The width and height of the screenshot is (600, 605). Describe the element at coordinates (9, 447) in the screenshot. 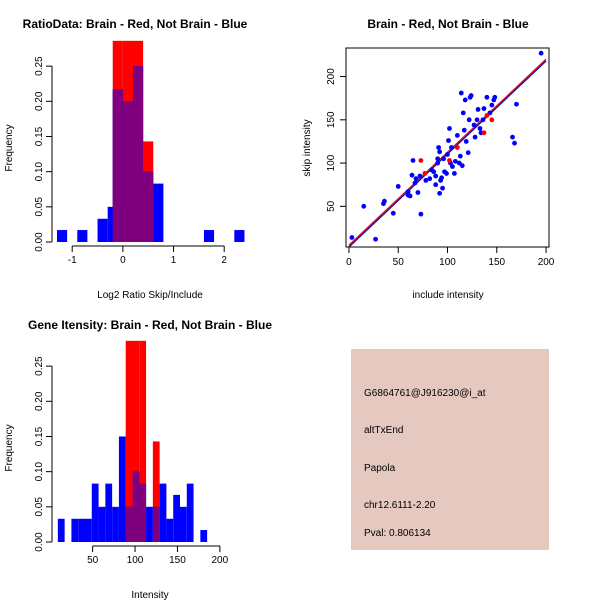

I see `intensity-histogram-ylabel: Frequency` at that location.